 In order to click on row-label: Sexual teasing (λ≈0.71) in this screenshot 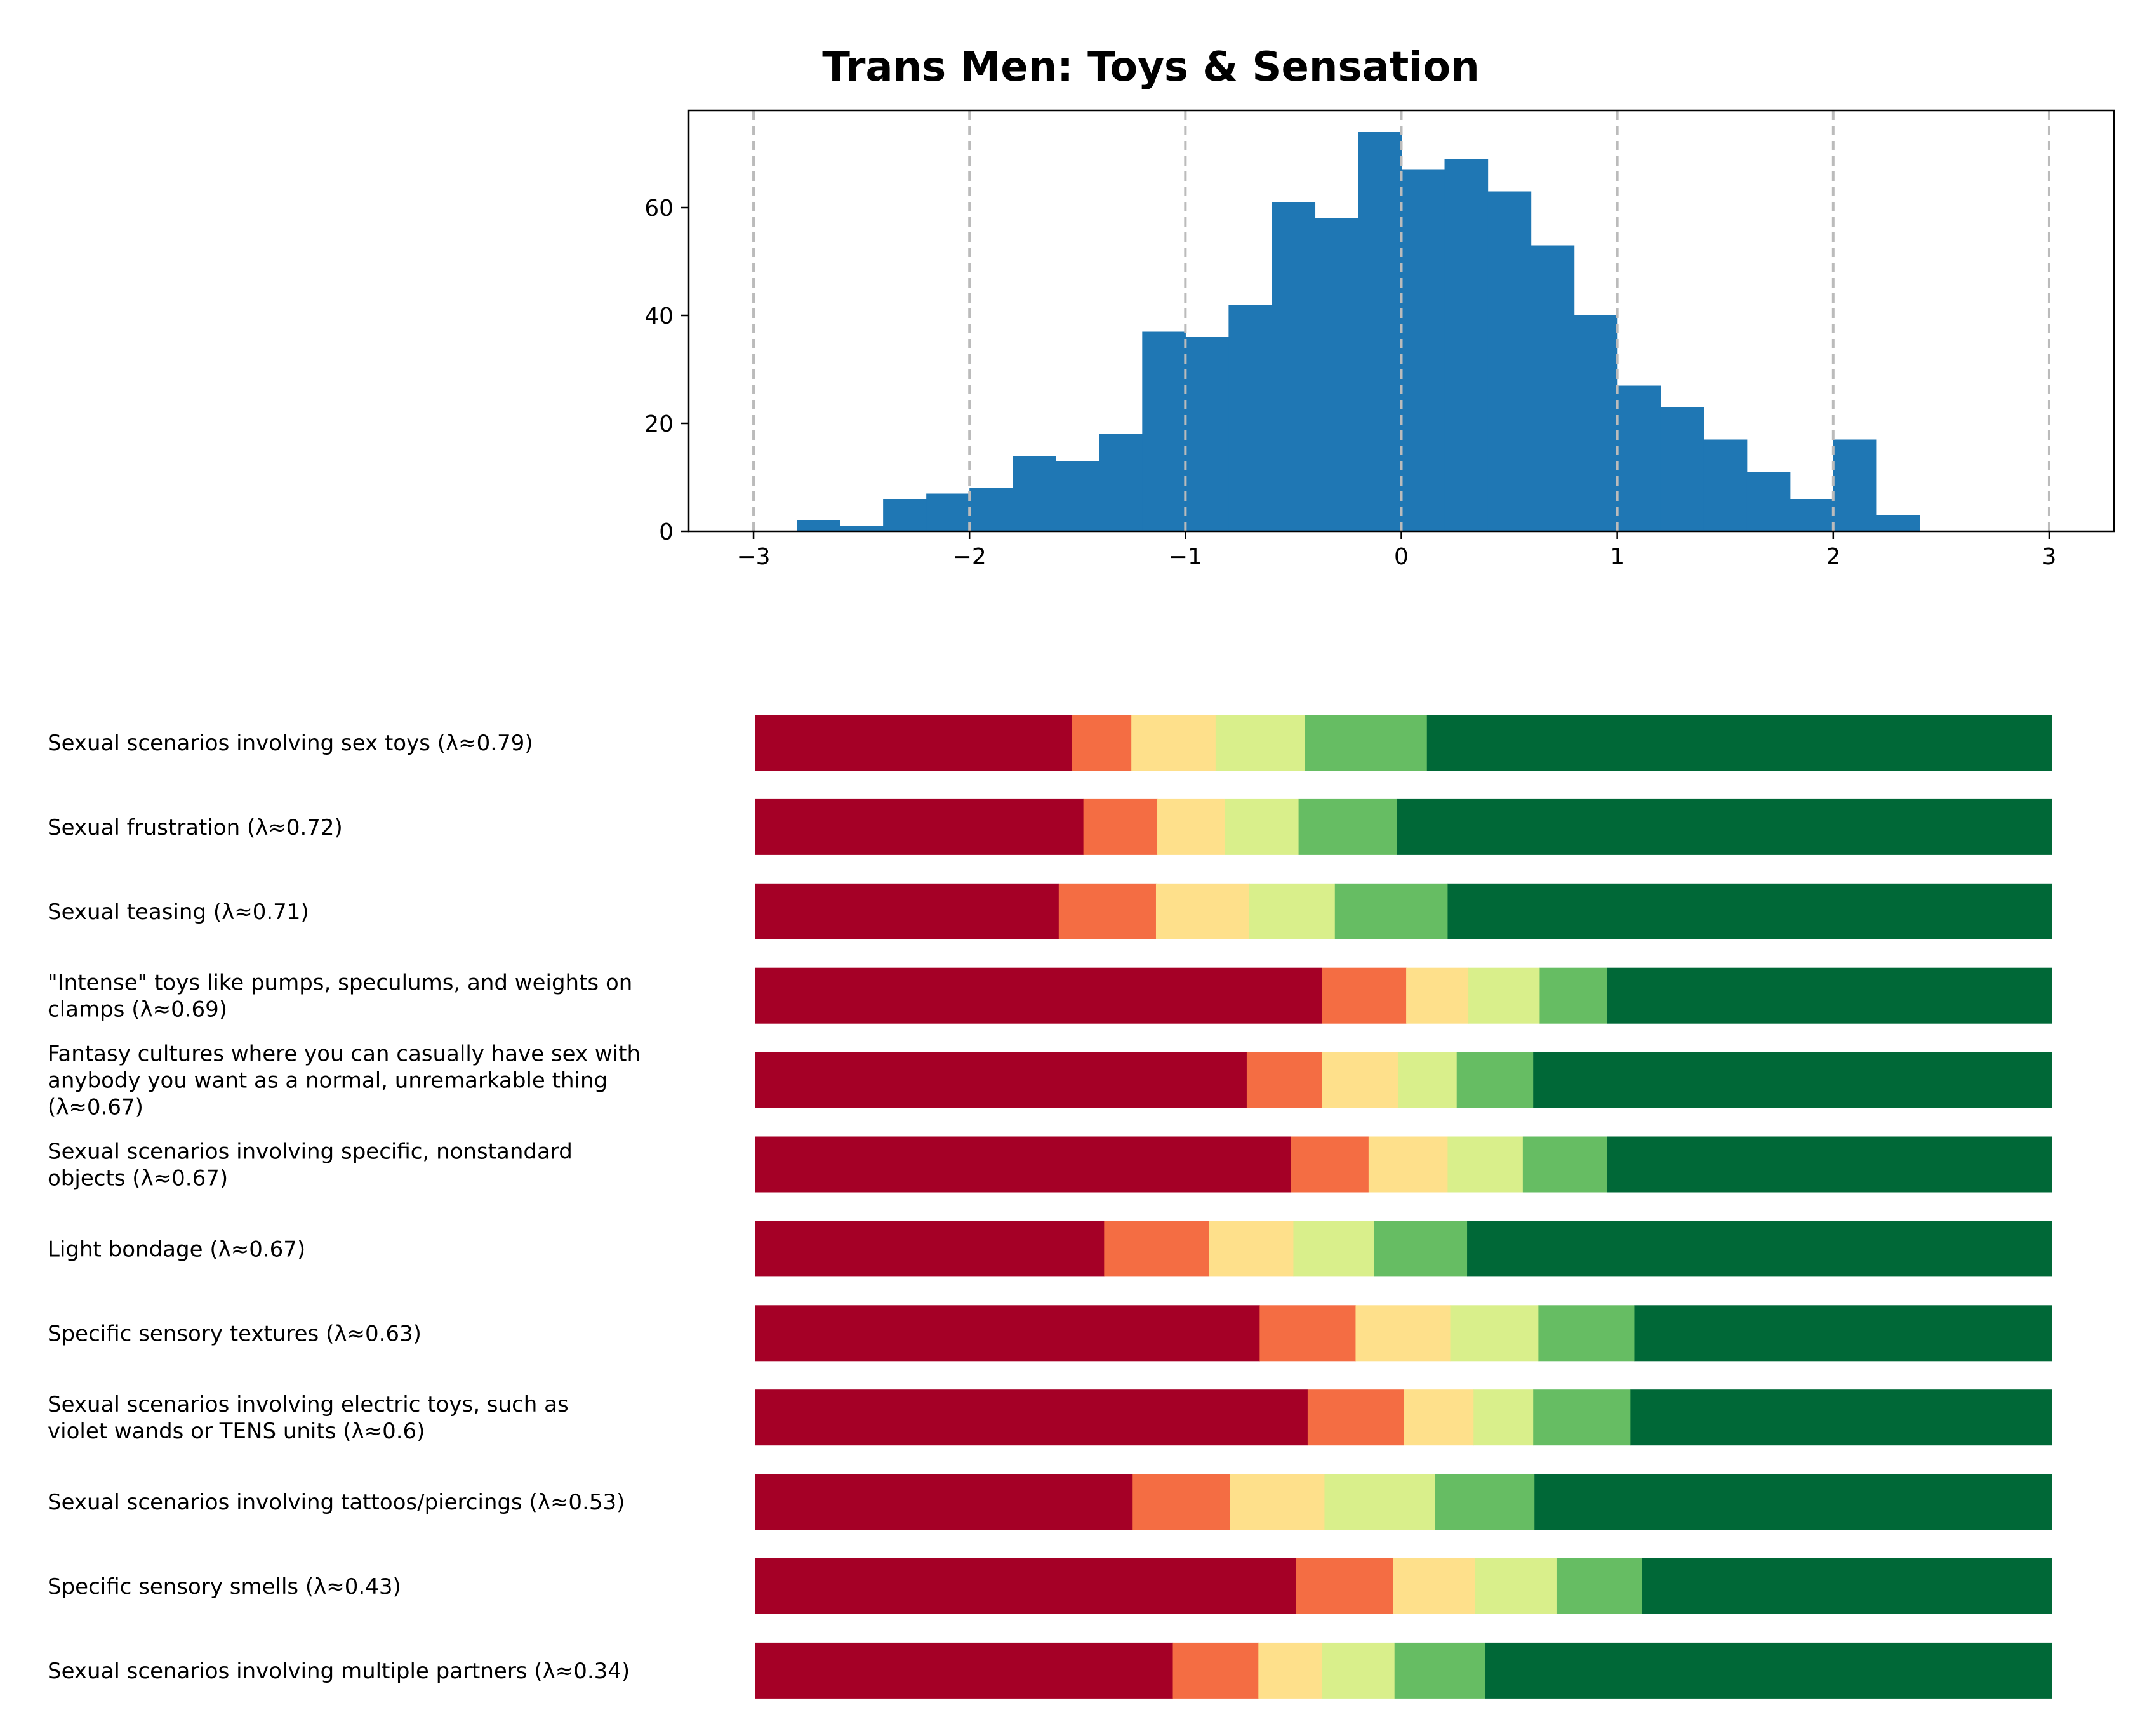, I will do `click(178, 912)`.